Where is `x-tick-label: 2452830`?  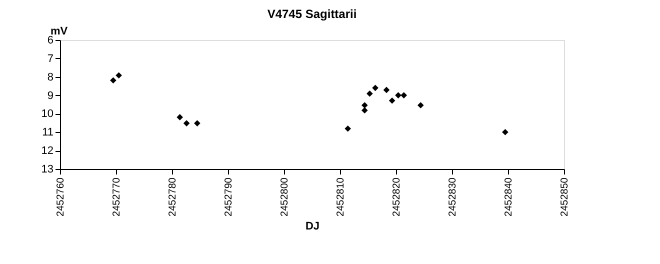 x-tick-label: 2452830 is located at coordinates (453, 196).